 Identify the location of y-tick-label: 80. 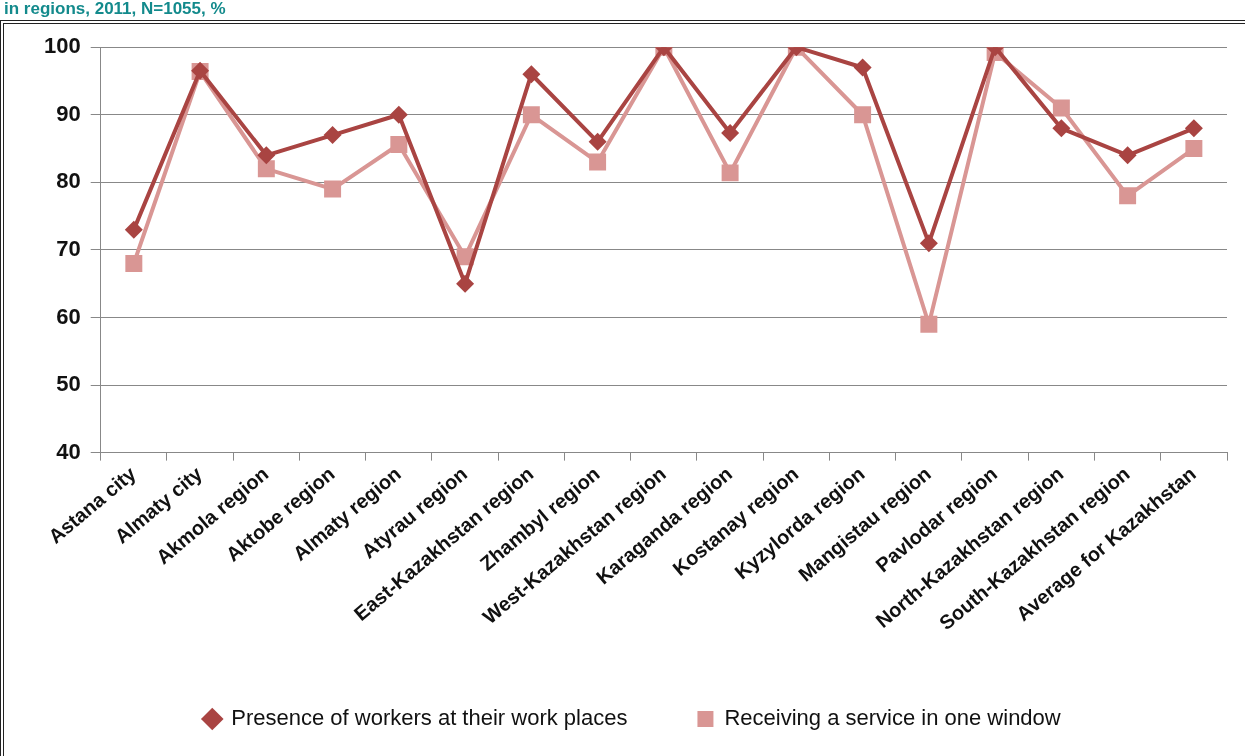
(68, 181).